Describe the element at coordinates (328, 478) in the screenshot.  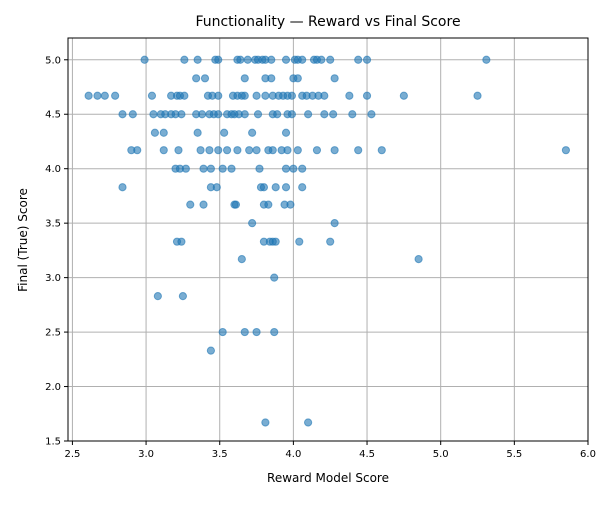
I see `x-axis-label: Reward Model Score` at that location.